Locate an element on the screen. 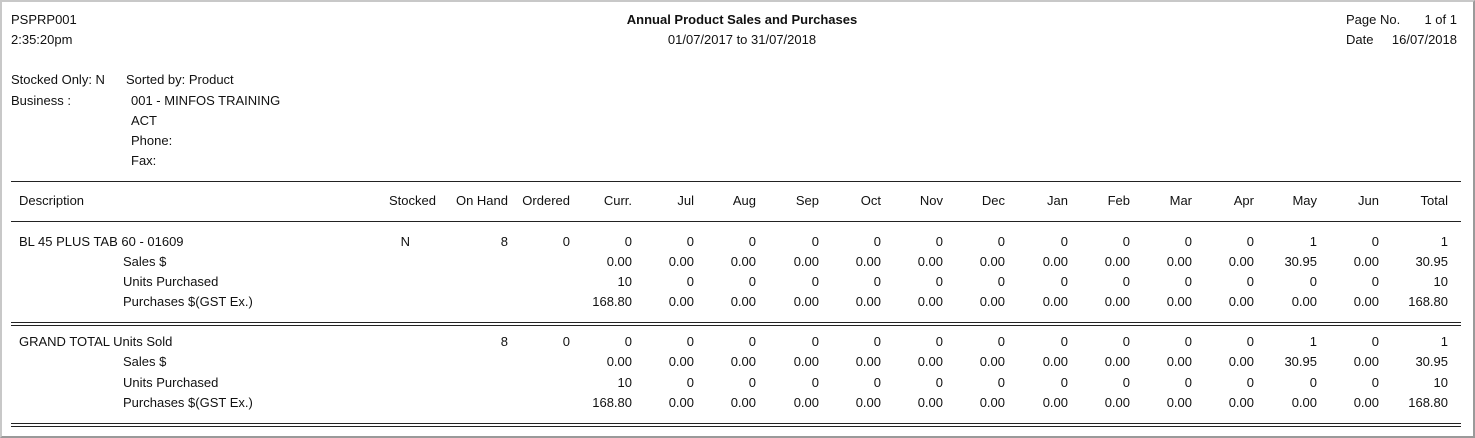  grand-total-units-sold-feb: 0 is located at coordinates (1126, 341).